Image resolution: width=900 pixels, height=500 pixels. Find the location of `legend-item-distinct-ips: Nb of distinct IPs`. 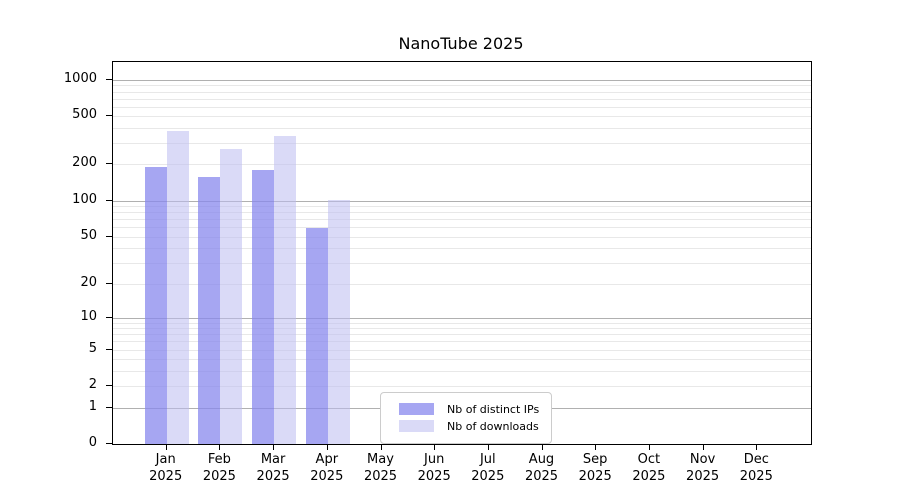

legend-item-distinct-ips: Nb of distinct IPs is located at coordinates (469, 409).